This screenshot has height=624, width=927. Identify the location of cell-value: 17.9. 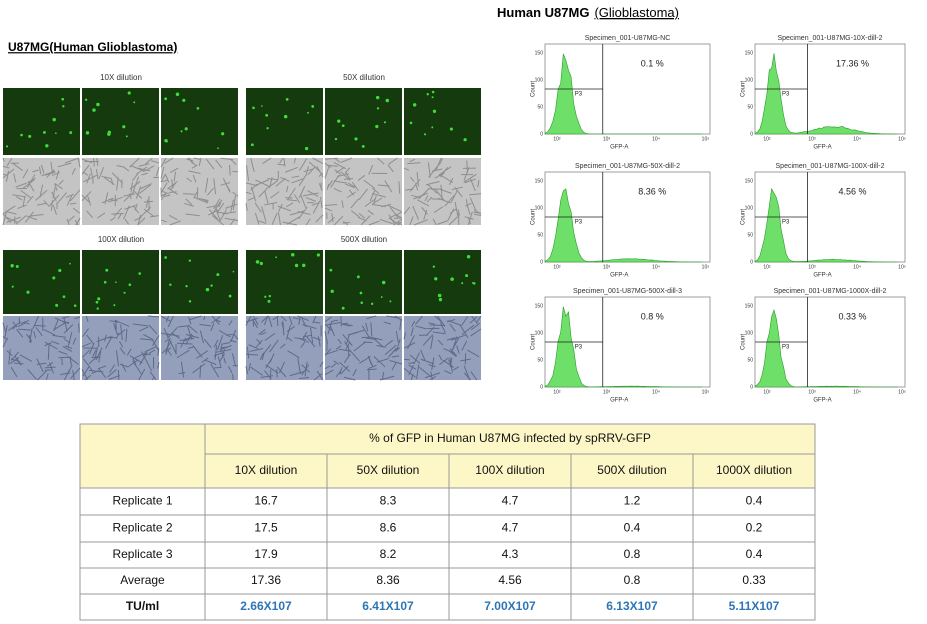
(266, 554).